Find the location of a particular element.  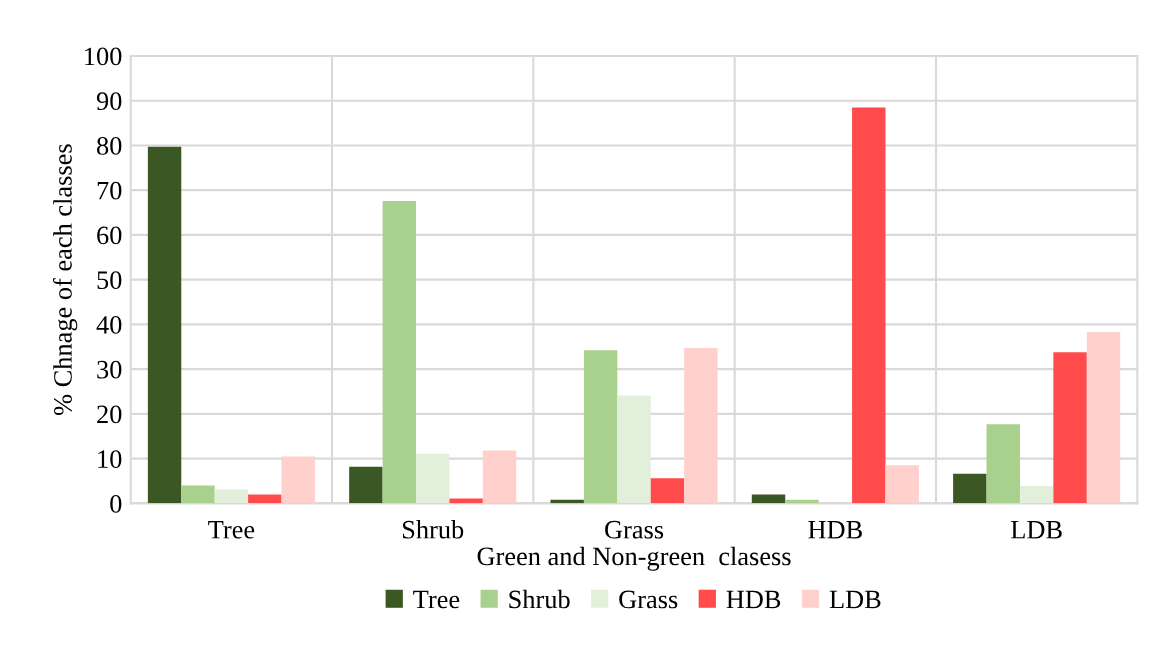

y-tick-label: 10 is located at coordinates (110, 459).